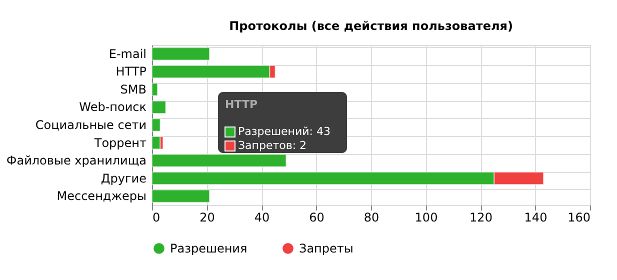  What do you see at coordinates (209, 248) in the screenshot?
I see `legend-label: Разрешения` at bounding box center [209, 248].